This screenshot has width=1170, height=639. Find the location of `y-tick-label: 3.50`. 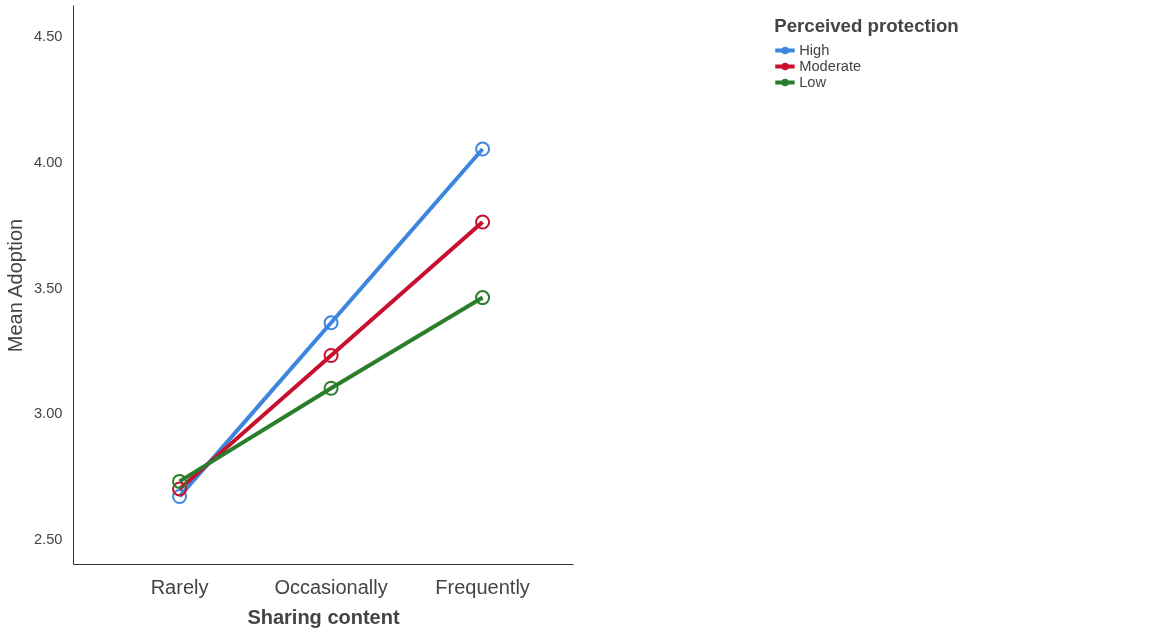

y-tick-label: 3.50 is located at coordinates (48, 287).